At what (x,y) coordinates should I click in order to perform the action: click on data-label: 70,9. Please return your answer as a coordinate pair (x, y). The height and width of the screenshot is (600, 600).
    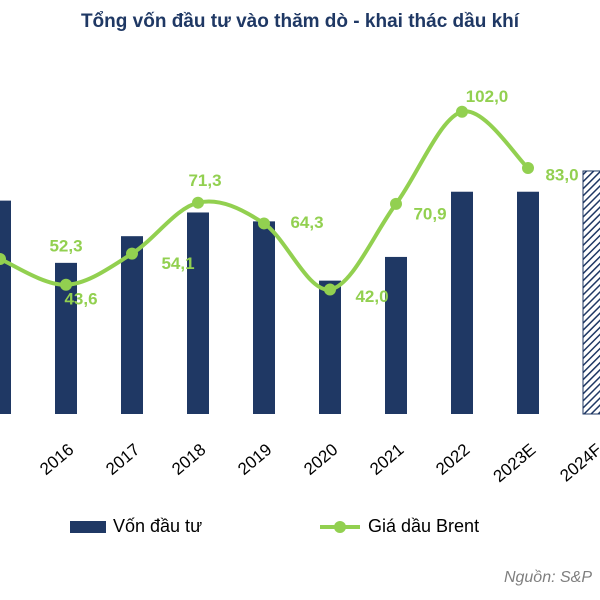
    Looking at the image, I should click on (429, 213).